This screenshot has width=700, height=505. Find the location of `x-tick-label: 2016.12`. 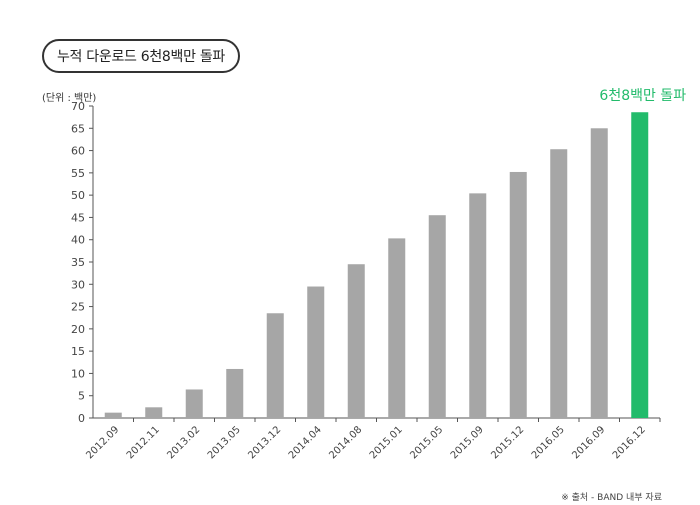

x-tick-label: 2016.12 is located at coordinates (629, 442).